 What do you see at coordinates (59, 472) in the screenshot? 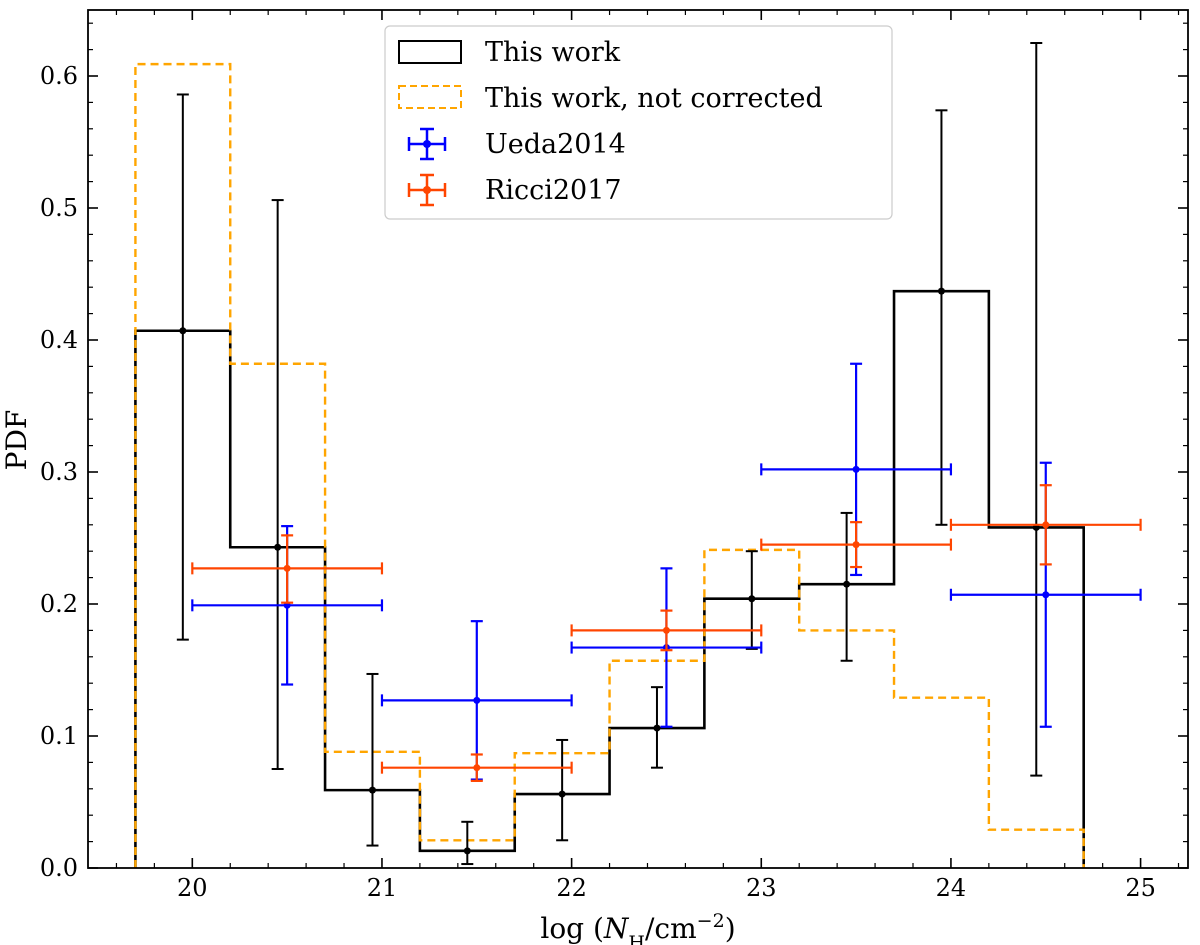
I see `y-tick-label: 0.3` at bounding box center [59, 472].